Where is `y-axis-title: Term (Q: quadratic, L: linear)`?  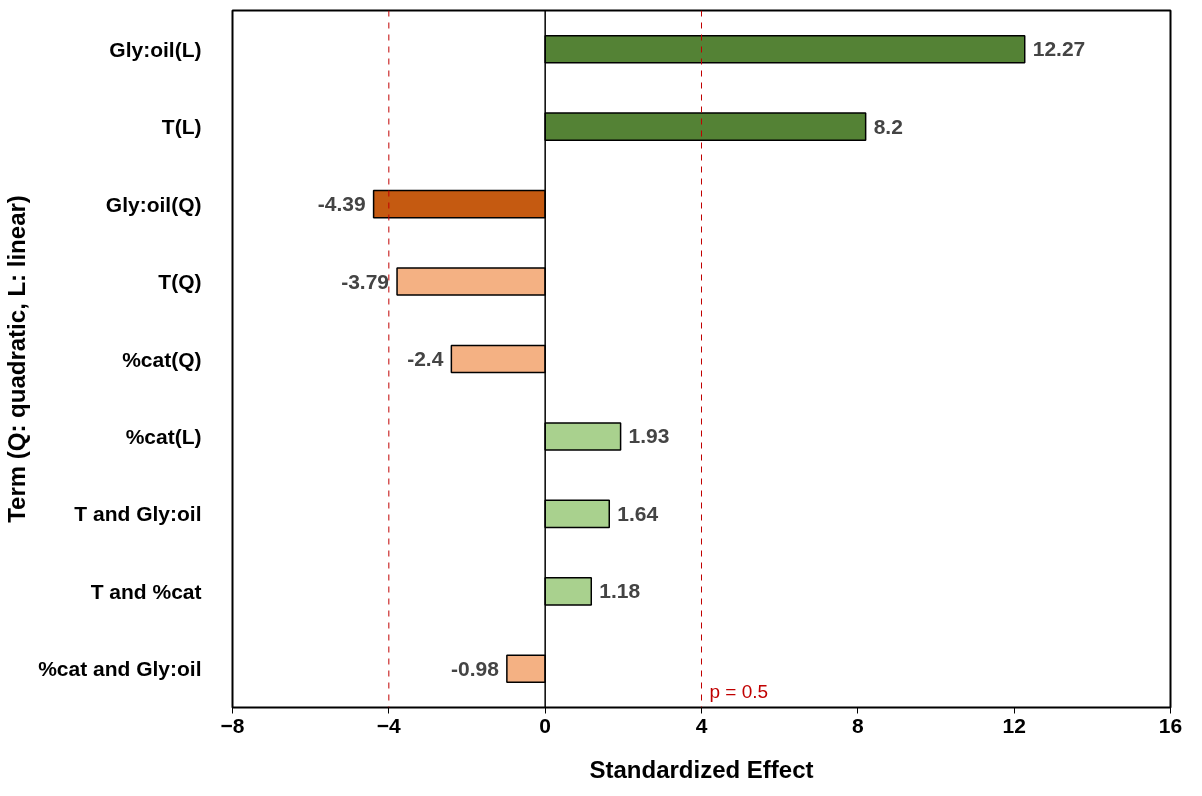
y-axis-title: Term (Q: quadratic, L: linear) is located at coordinates (17, 359).